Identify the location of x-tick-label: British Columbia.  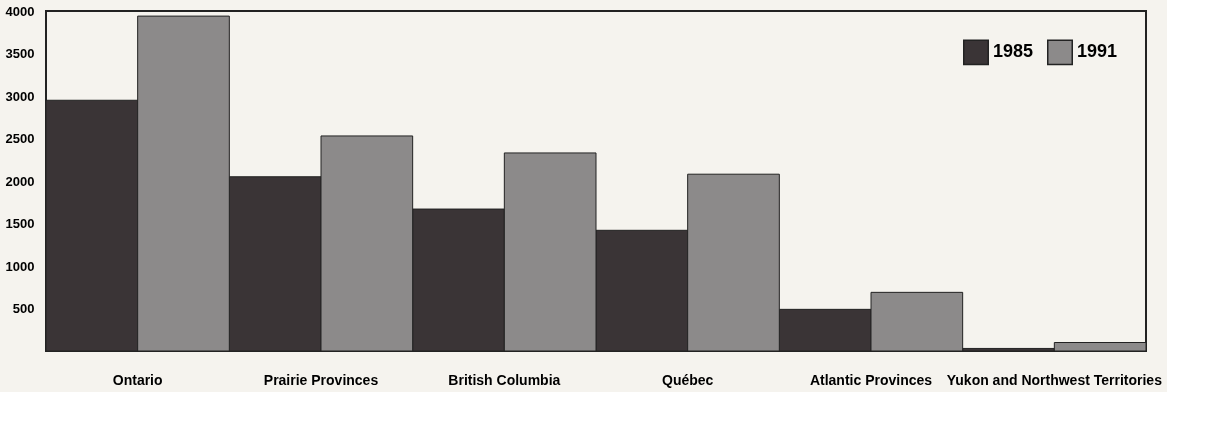
(504, 379).